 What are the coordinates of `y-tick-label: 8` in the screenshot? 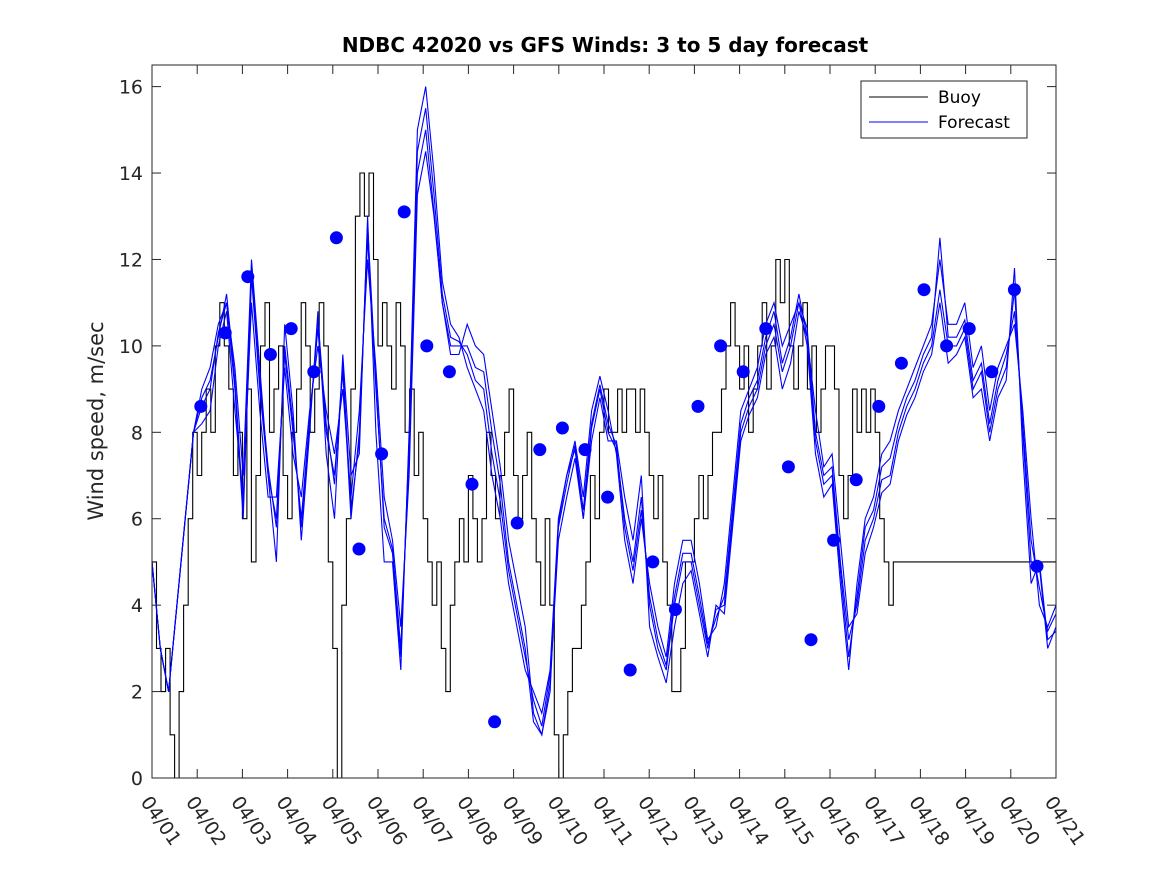 It's located at (137, 433).